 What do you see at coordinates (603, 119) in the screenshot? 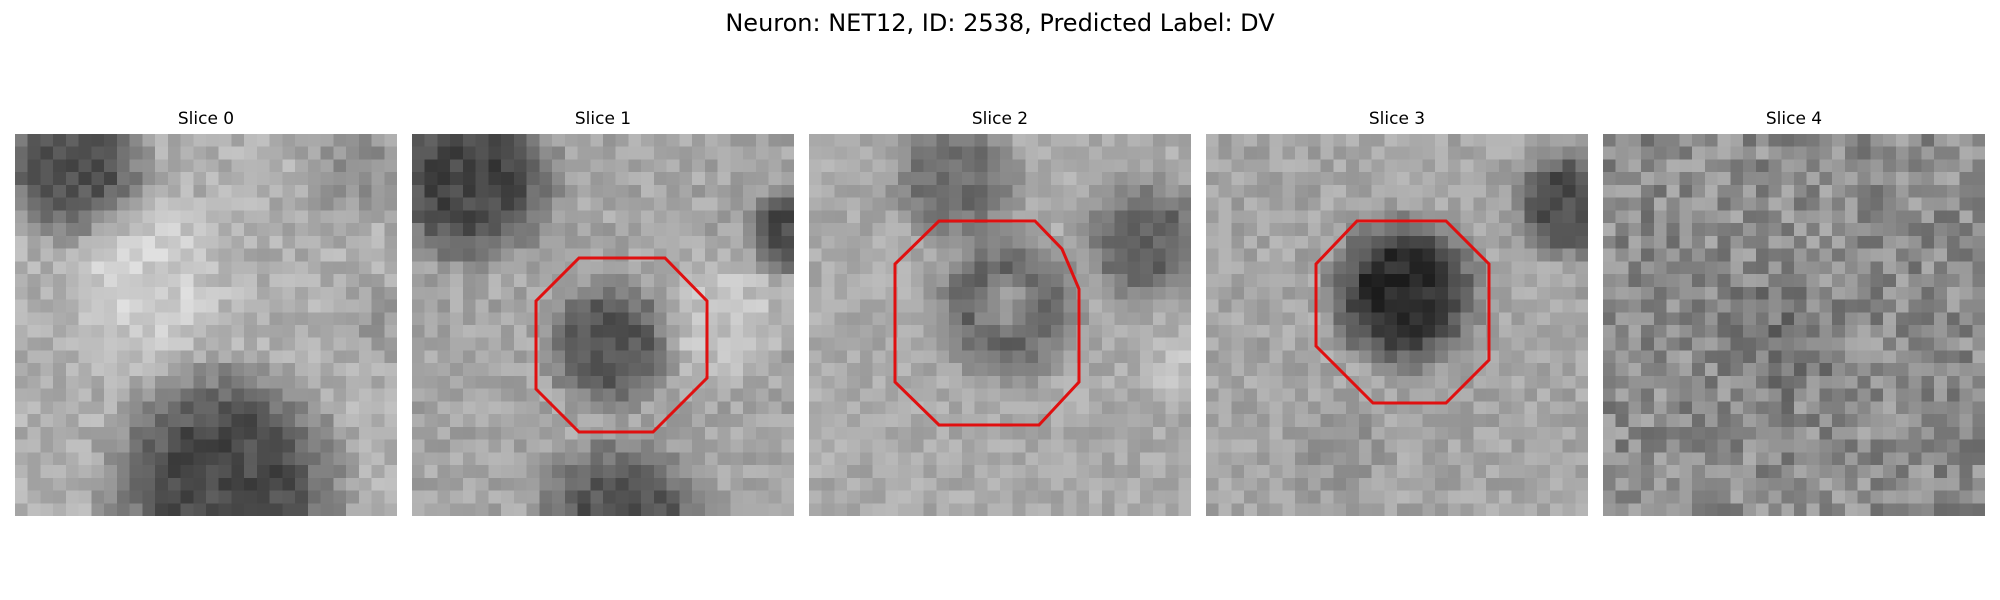
I see `slice-title-1: Slice 1` at bounding box center [603, 119].